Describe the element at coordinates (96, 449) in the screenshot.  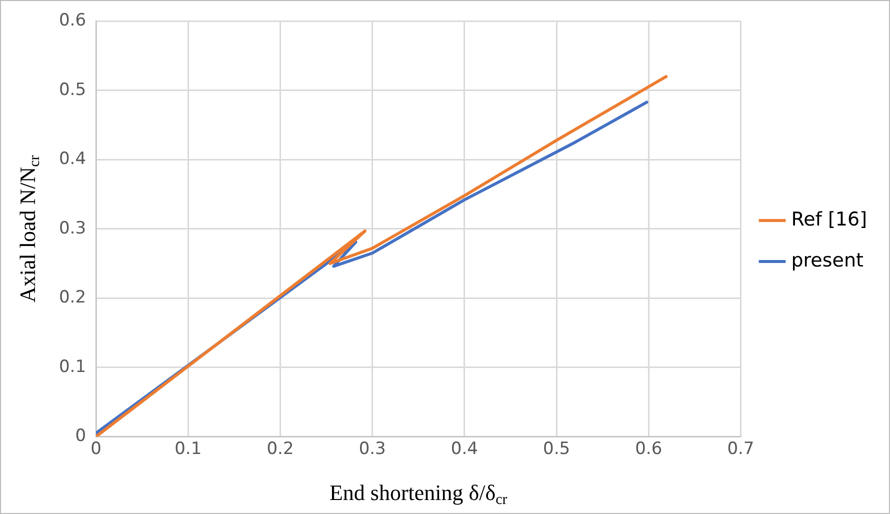
I see `x-tick-label: 0` at that location.